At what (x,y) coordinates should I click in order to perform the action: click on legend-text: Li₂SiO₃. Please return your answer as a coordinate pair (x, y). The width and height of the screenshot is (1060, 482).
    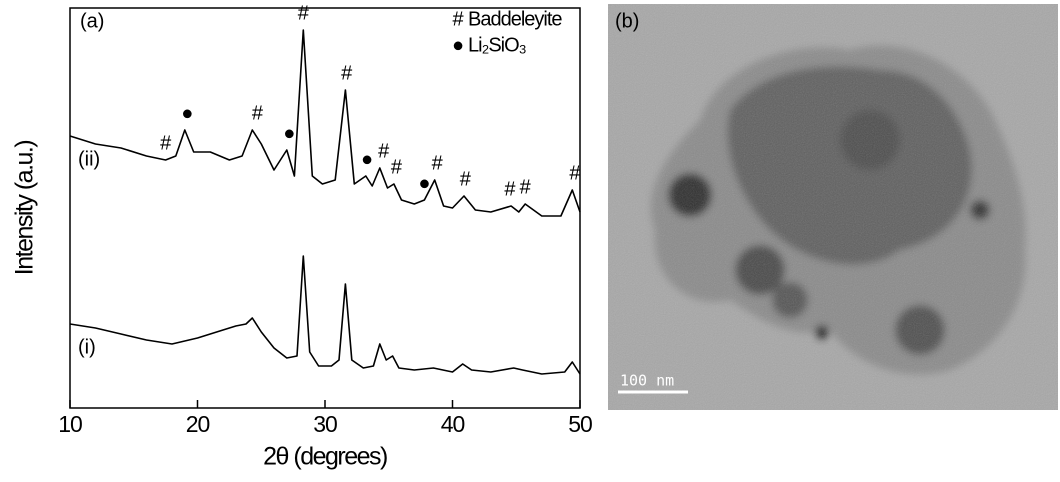
    Looking at the image, I should click on (497, 45).